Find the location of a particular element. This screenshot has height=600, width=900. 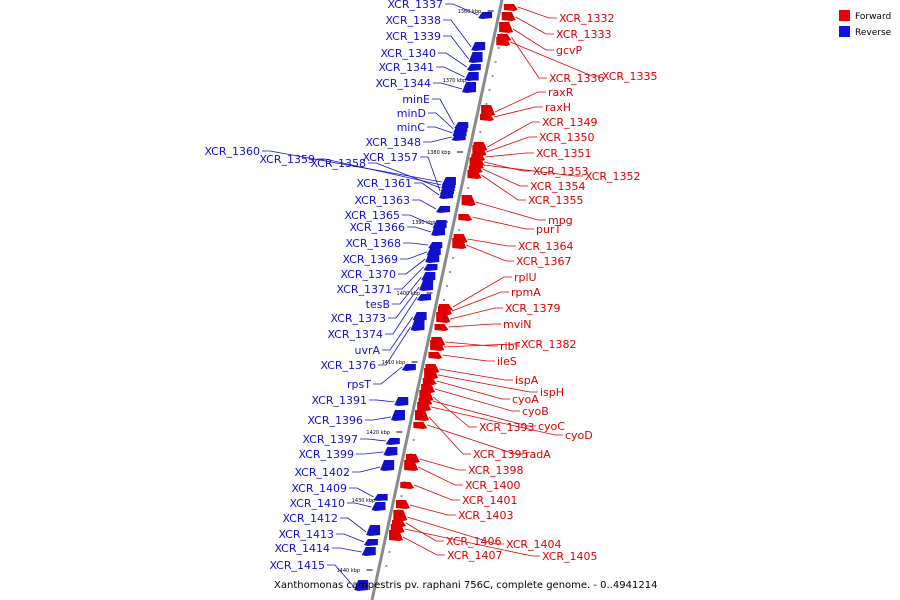

genome-backbone is located at coordinates (437, 300).